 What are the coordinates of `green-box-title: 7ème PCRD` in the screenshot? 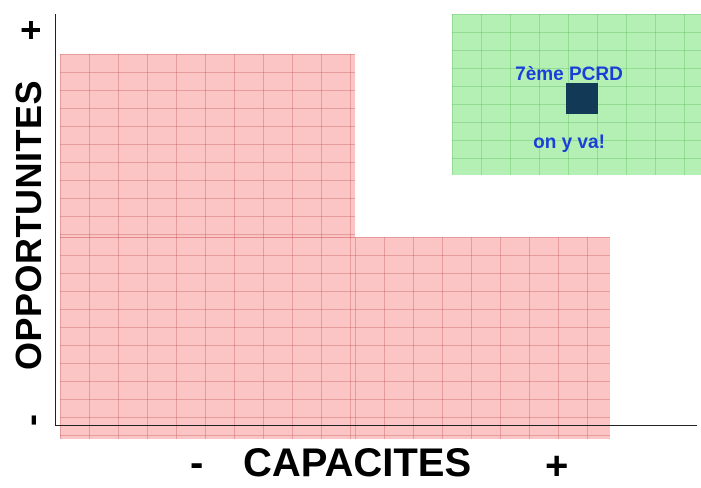 It's located at (569, 74).